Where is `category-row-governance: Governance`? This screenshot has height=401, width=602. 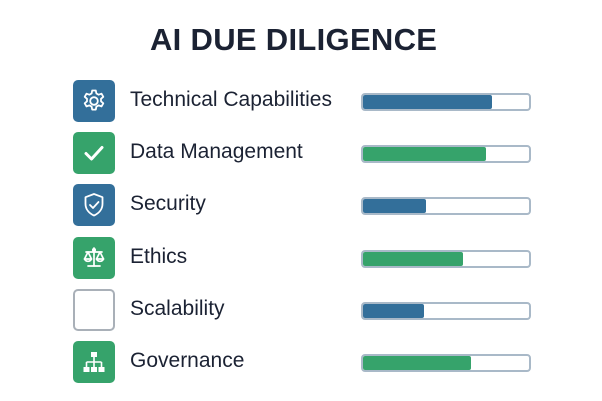 category-row-governance: Governance is located at coordinates (301, 363).